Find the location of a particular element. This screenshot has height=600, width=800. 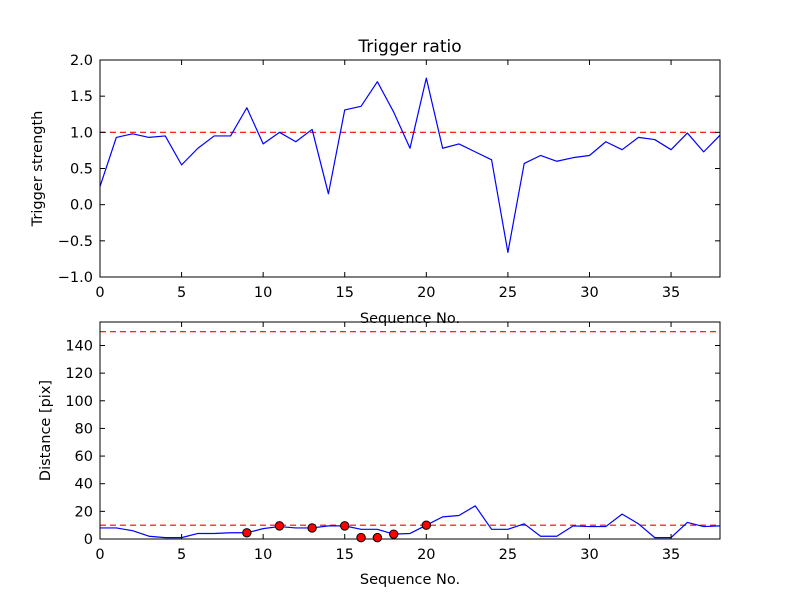

y-axis-label: Distance [pix] is located at coordinates (46, 430).